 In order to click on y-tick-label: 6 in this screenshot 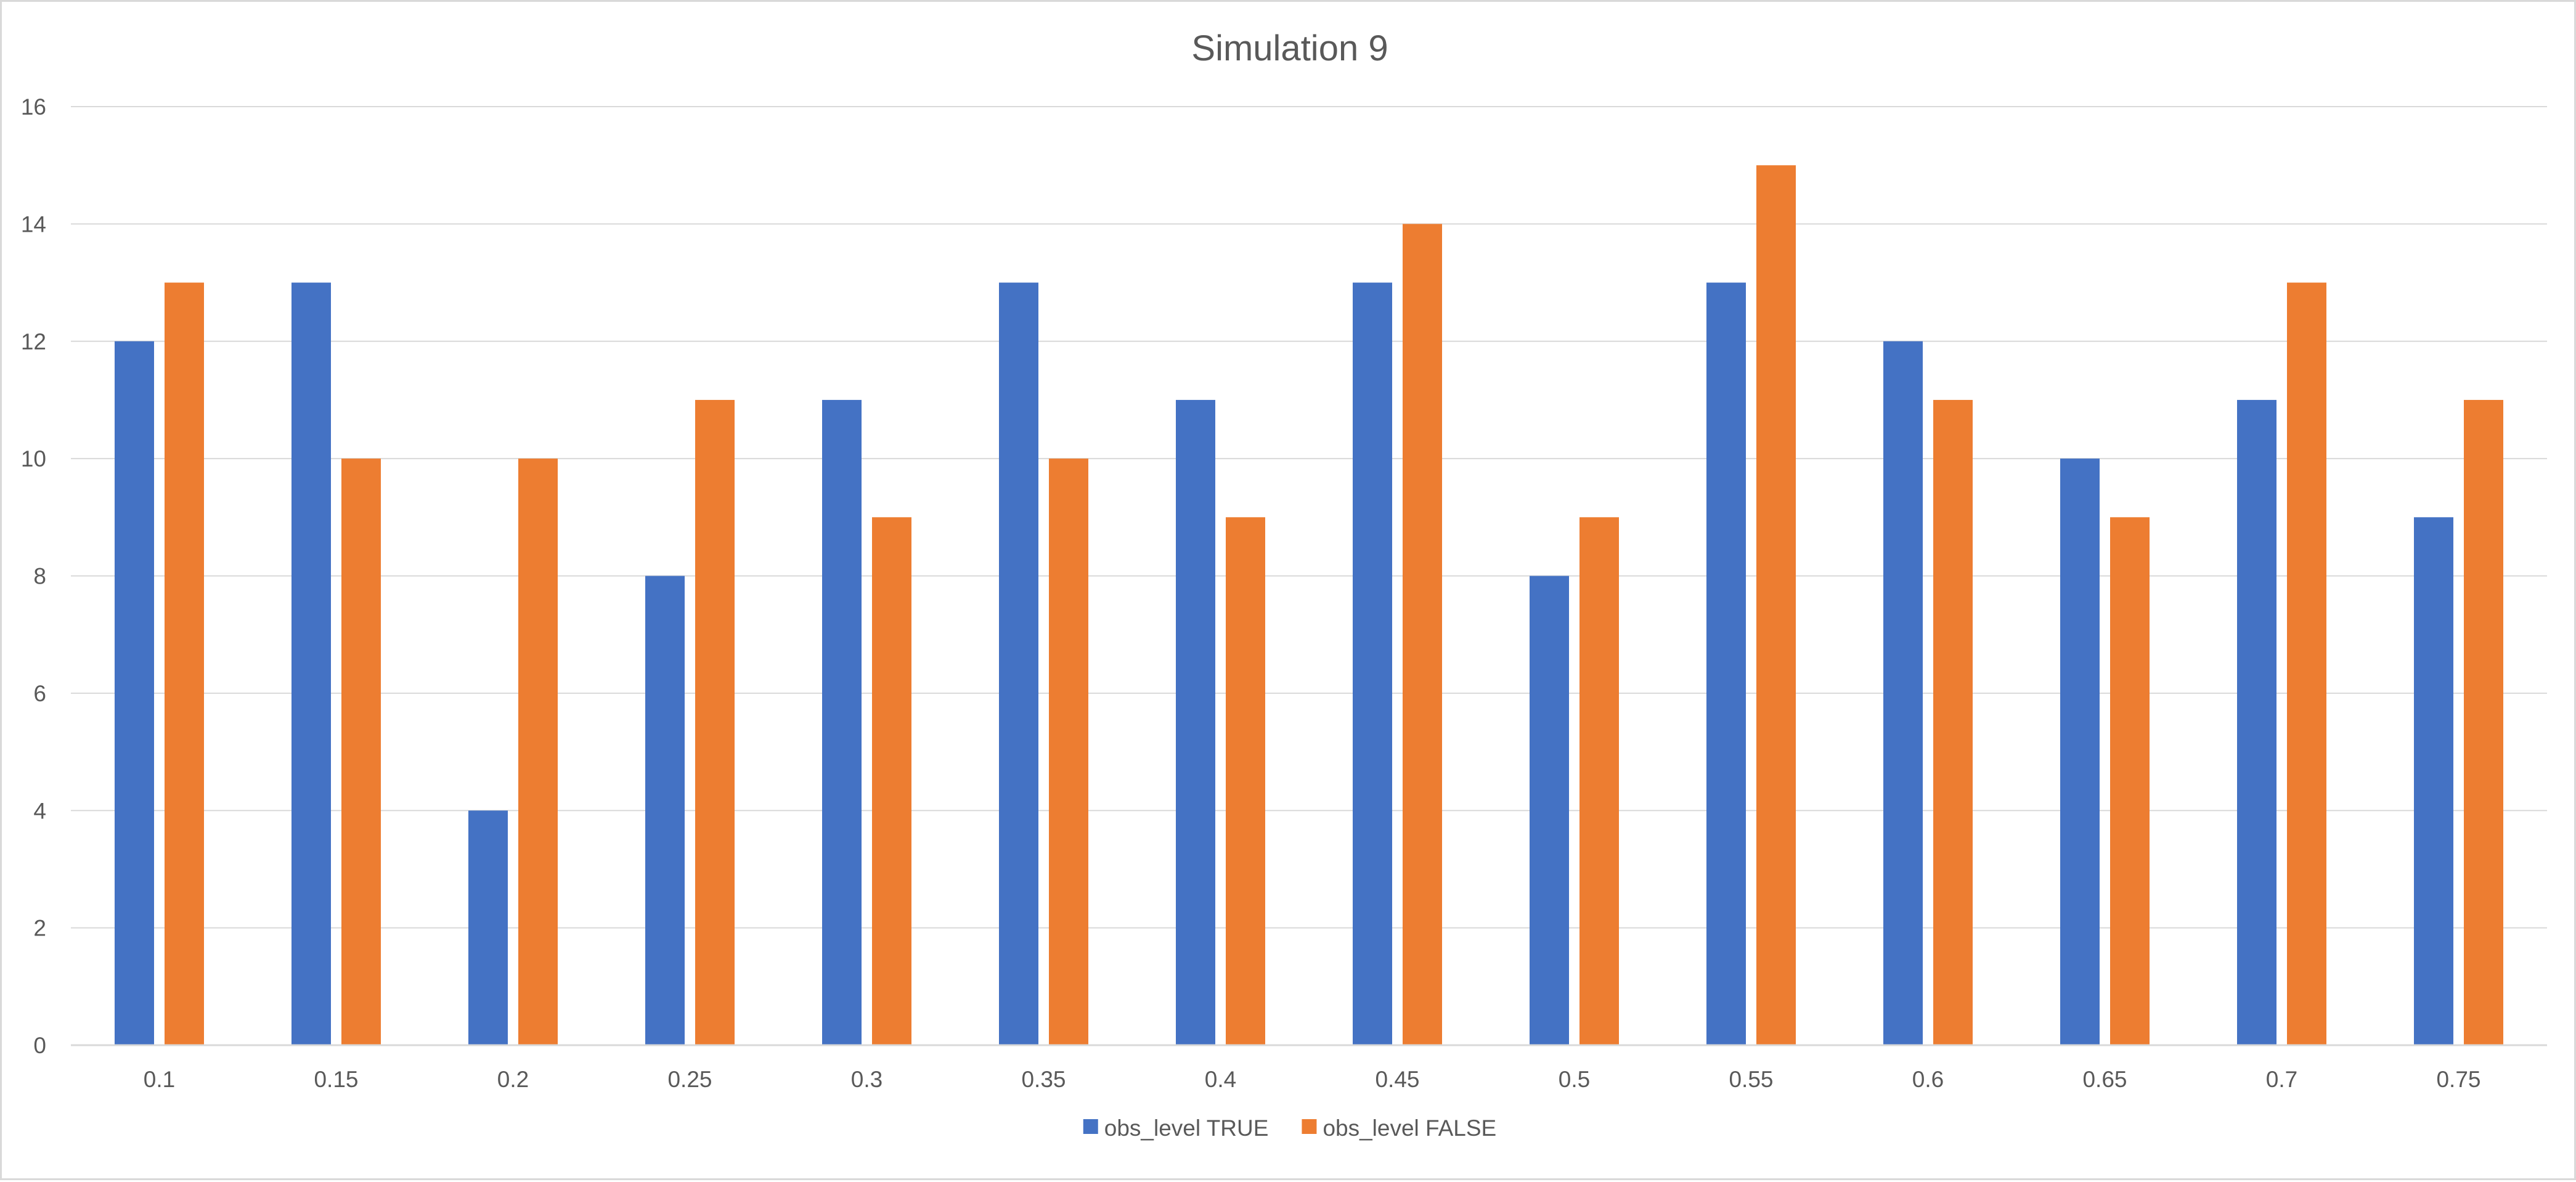, I will do `click(39, 694)`.